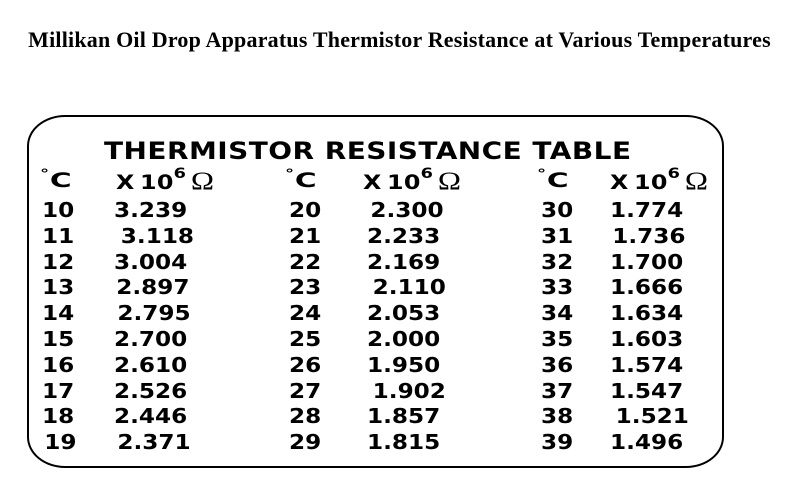  I want to click on temperature-cell: 19, so click(60, 442).